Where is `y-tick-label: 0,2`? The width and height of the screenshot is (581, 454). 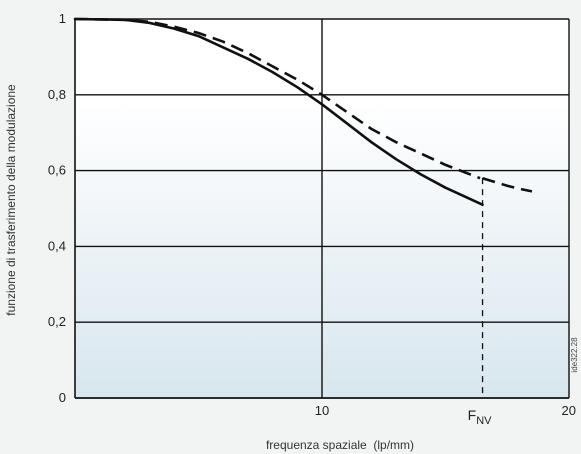 y-tick-label: 0,2 is located at coordinates (57, 321).